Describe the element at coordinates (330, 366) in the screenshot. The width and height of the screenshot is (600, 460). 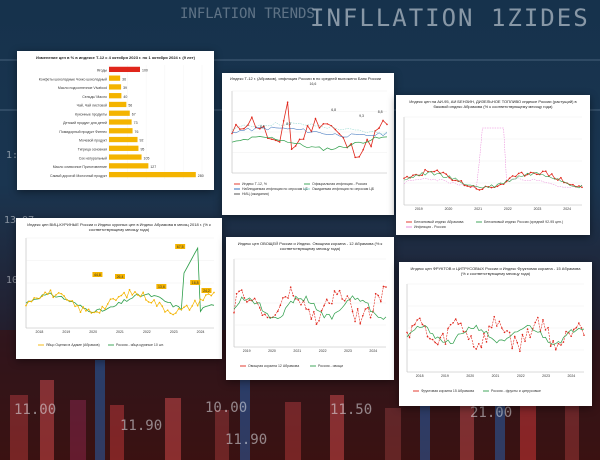
I see `legend-label: Россия - овощи` at that location.